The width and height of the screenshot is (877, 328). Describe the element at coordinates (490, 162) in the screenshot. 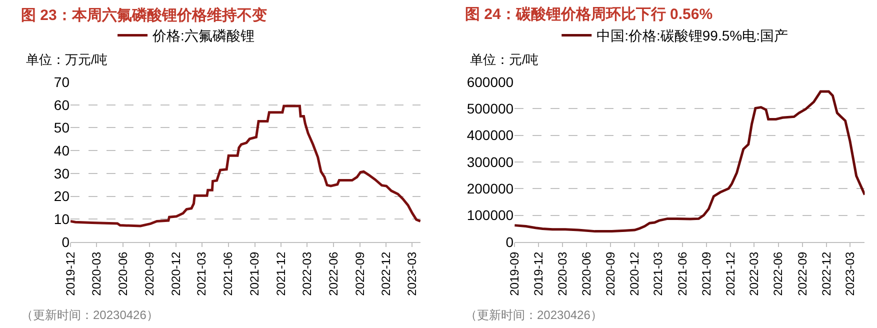

I see `y-tick-label: 300000` at that location.